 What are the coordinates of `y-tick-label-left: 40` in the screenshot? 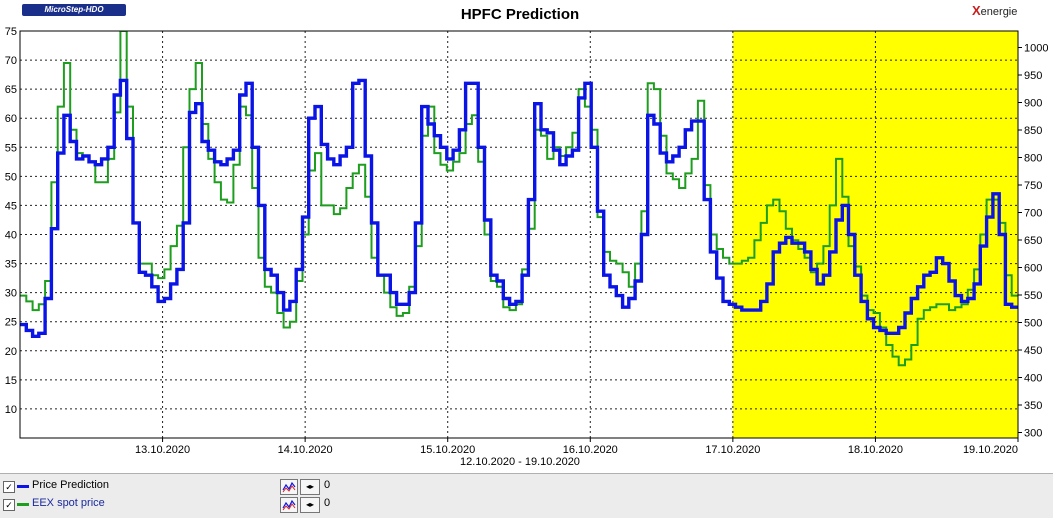 It's located at (11, 236).